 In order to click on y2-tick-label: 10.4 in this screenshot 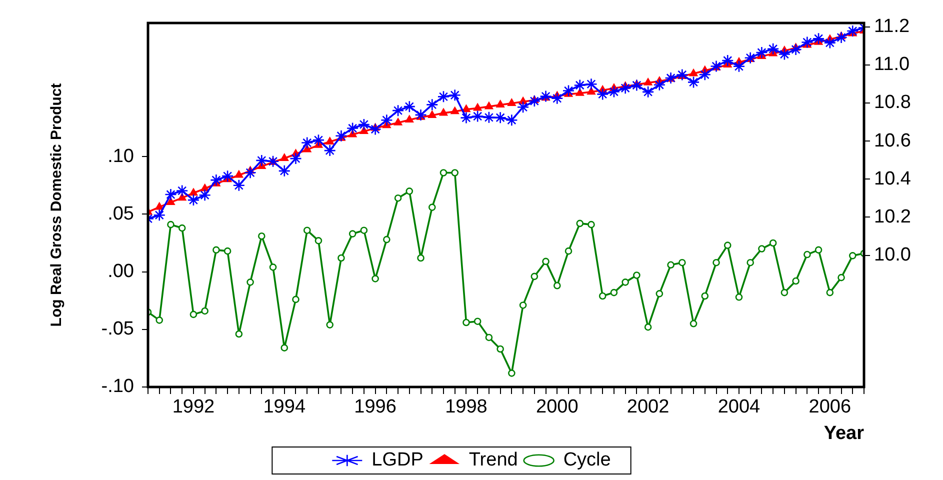, I will do `click(893, 179)`.